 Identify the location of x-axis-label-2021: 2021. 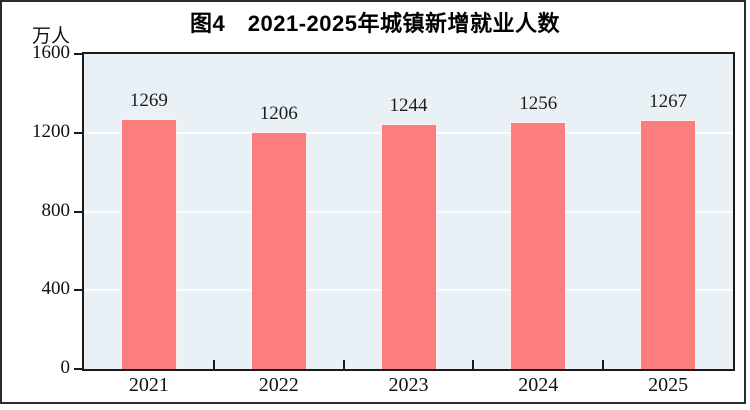
(148, 385).